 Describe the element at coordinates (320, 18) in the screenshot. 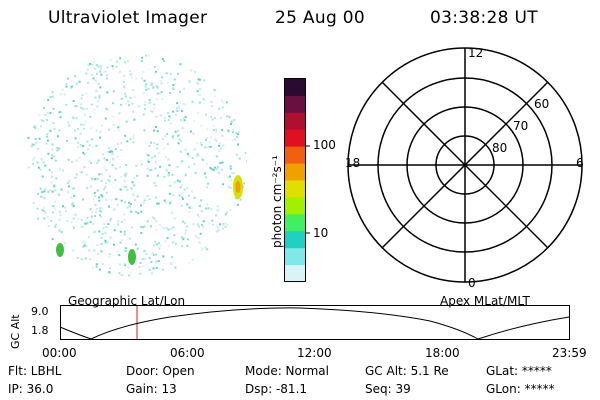

I see `date-label: 25 Aug 00` at that location.